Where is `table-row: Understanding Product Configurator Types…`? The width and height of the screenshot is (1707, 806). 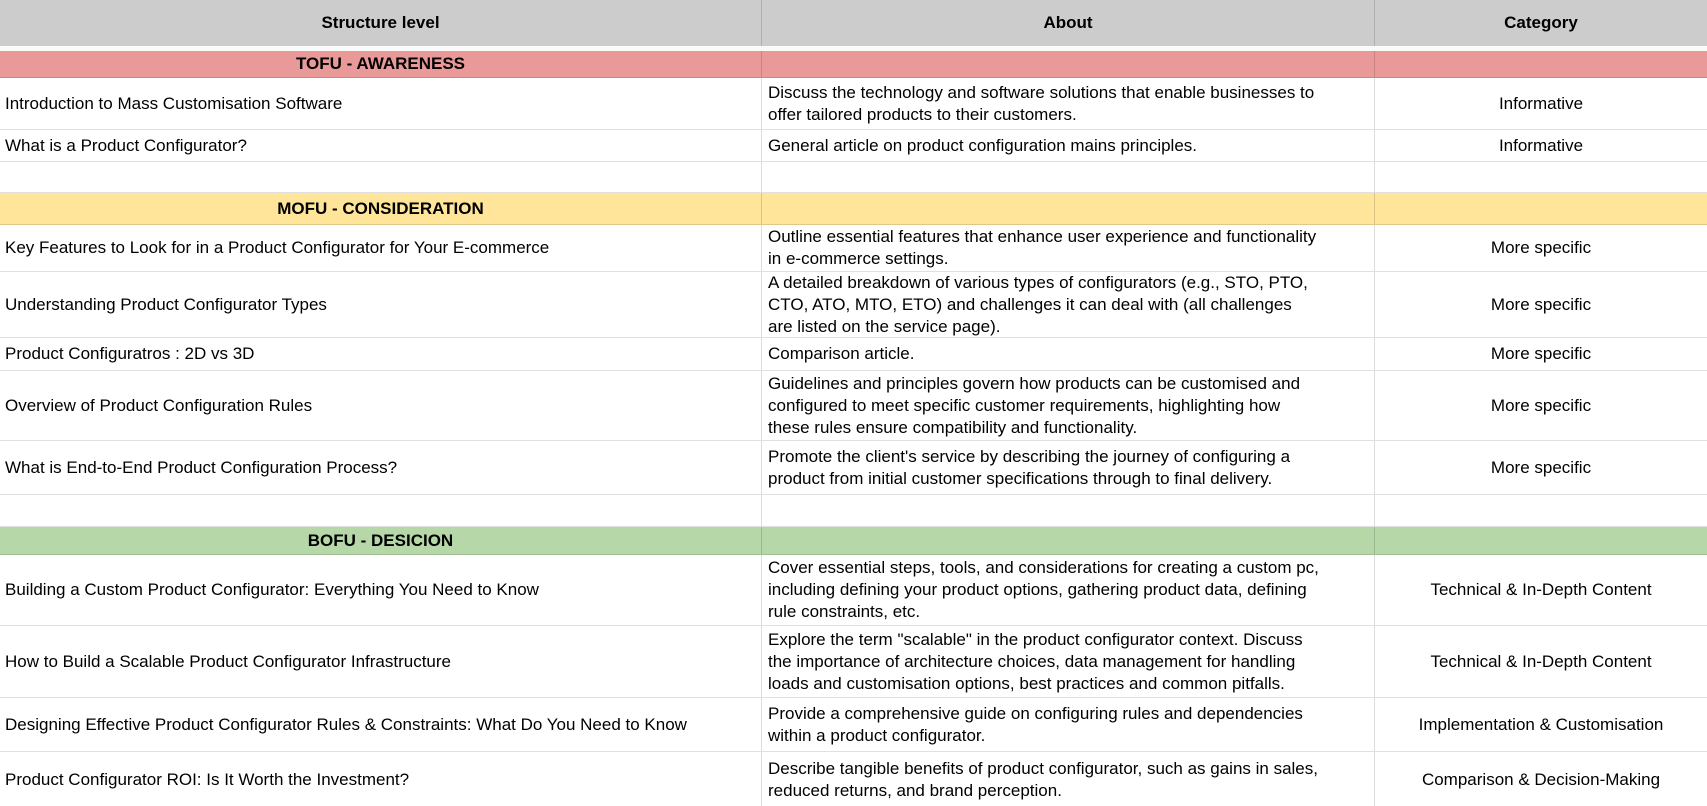
table-row: Understanding Product Configurator Types… is located at coordinates (853, 305).